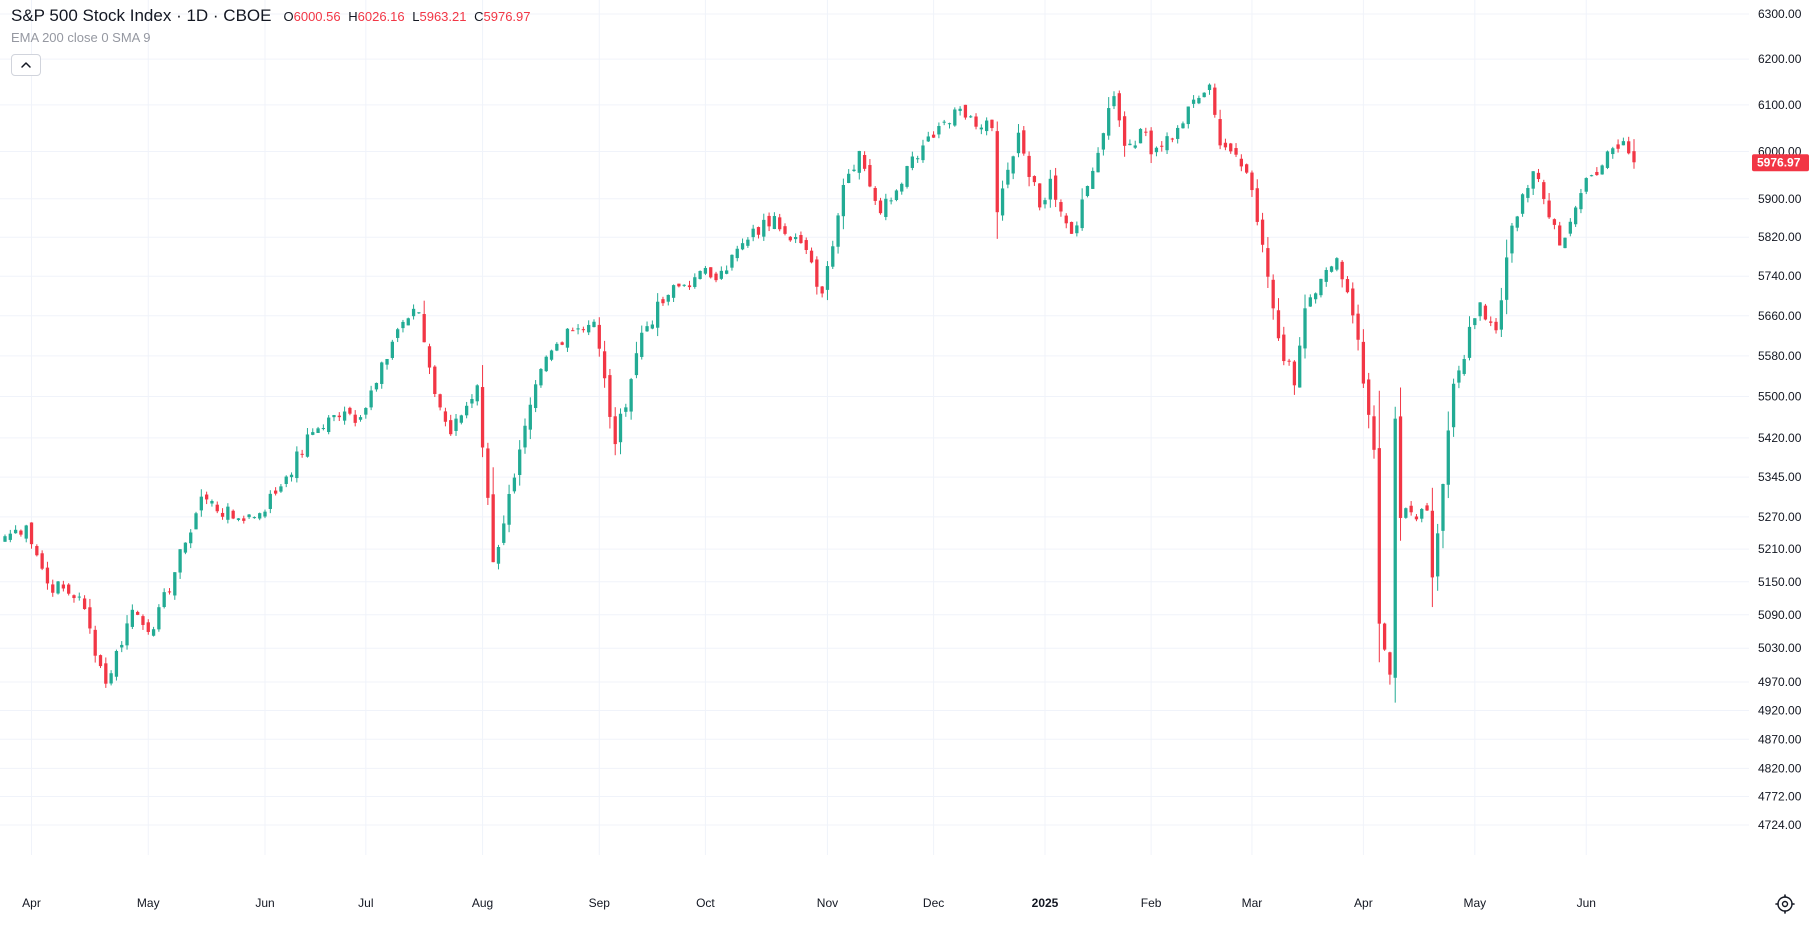  I want to click on y-tick-label: 5345.00, so click(1780, 477).